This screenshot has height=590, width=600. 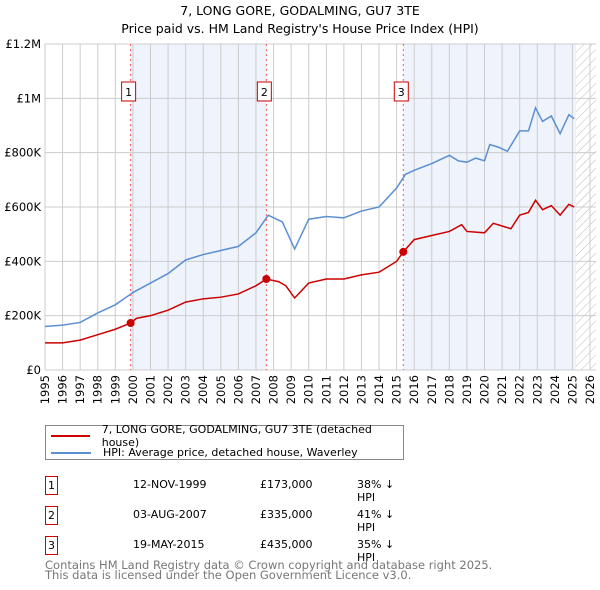 I want to click on y-tick-label: £800K, so click(x=22, y=153).